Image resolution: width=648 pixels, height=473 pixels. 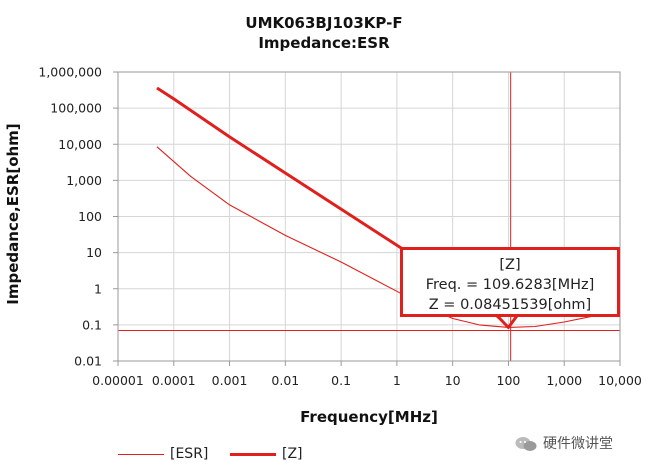 I want to click on x-tick-label: 1, so click(x=397, y=380).